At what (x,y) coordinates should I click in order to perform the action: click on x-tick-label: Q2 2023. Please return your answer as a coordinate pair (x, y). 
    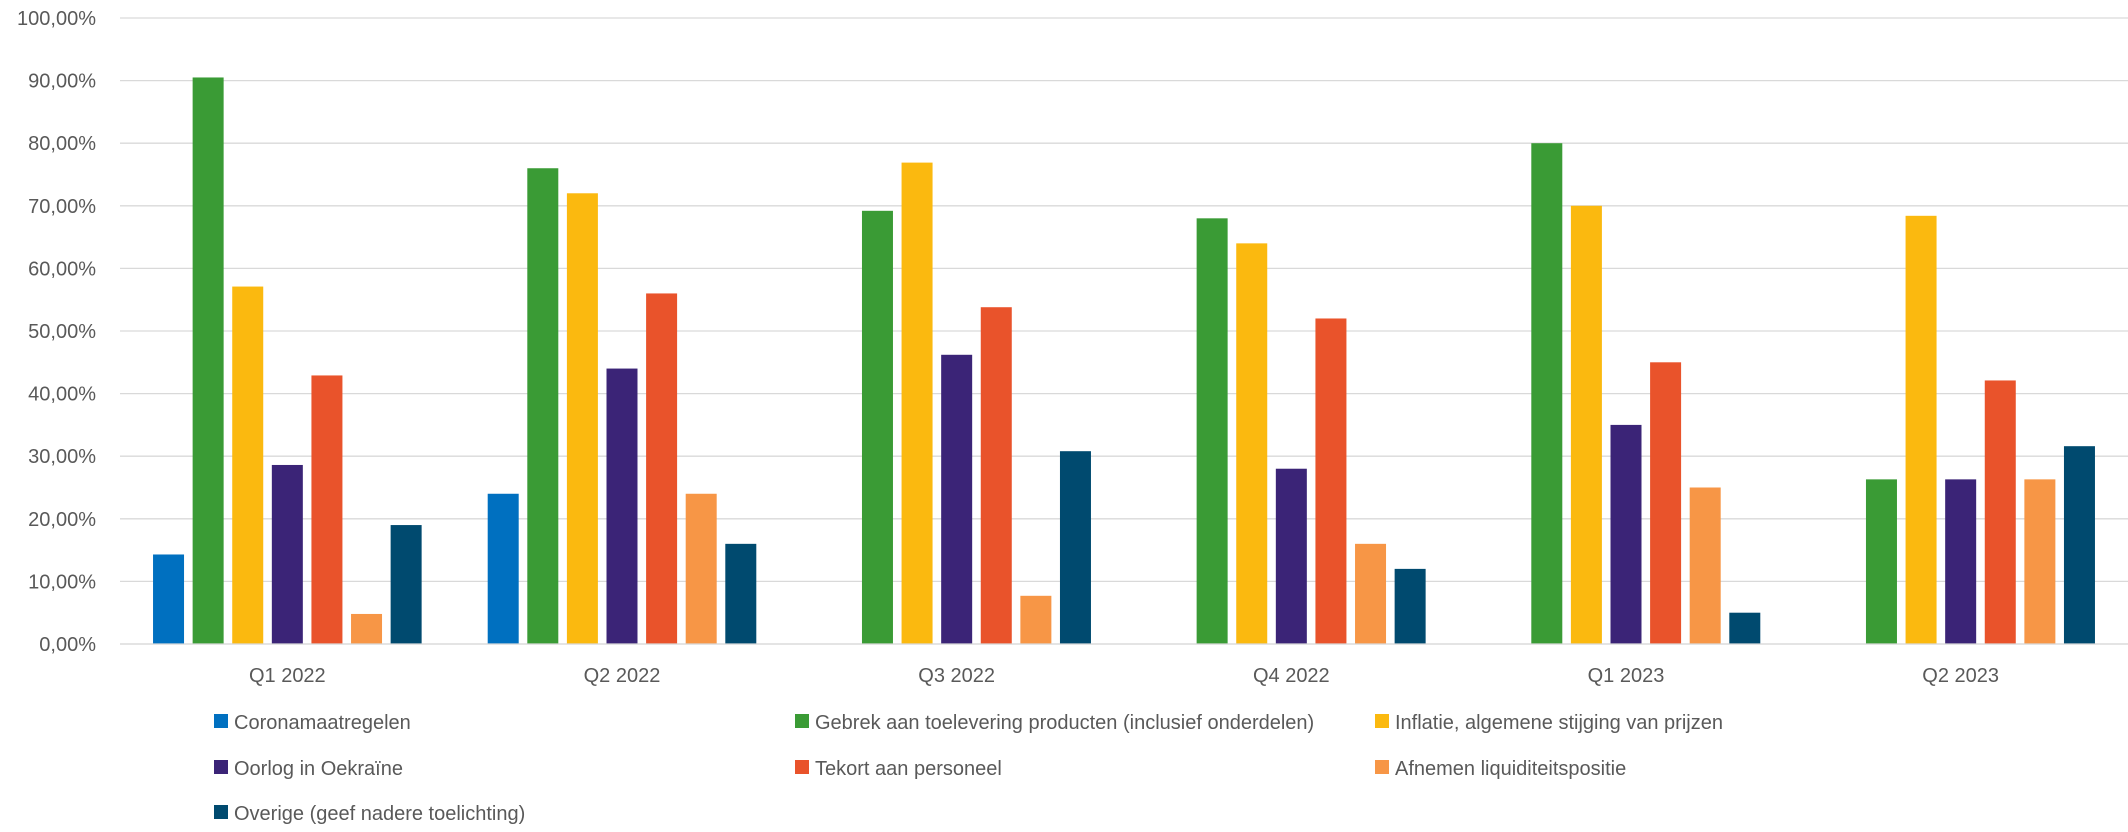
    Looking at the image, I should click on (1960, 676).